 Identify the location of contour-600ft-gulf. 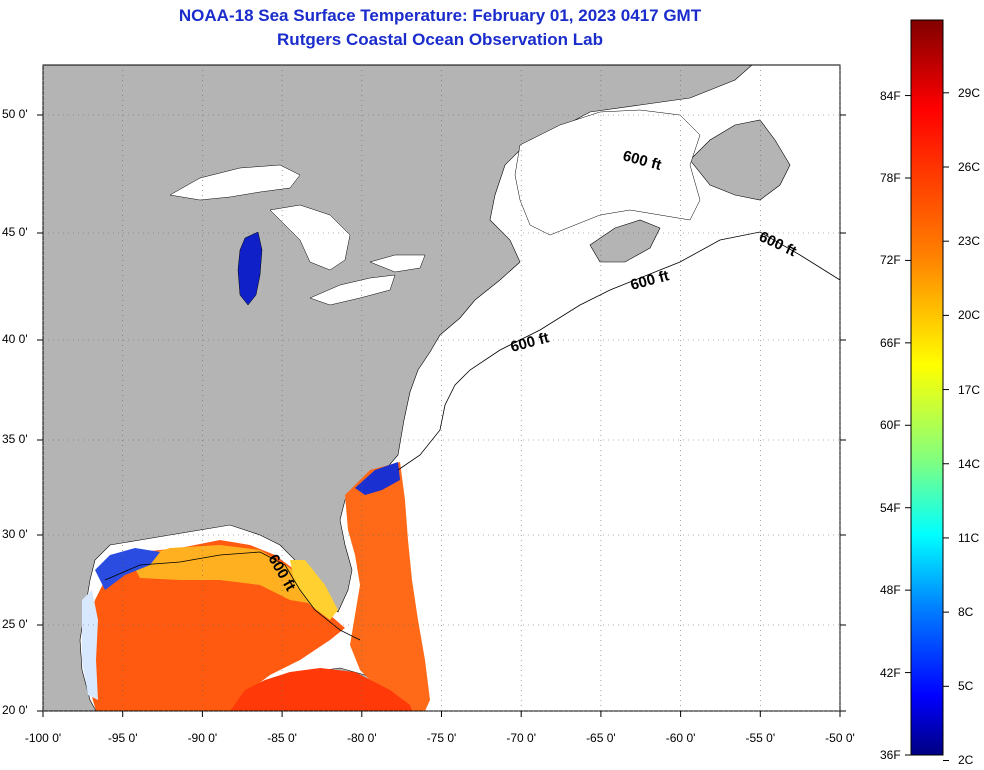
(232, 596).